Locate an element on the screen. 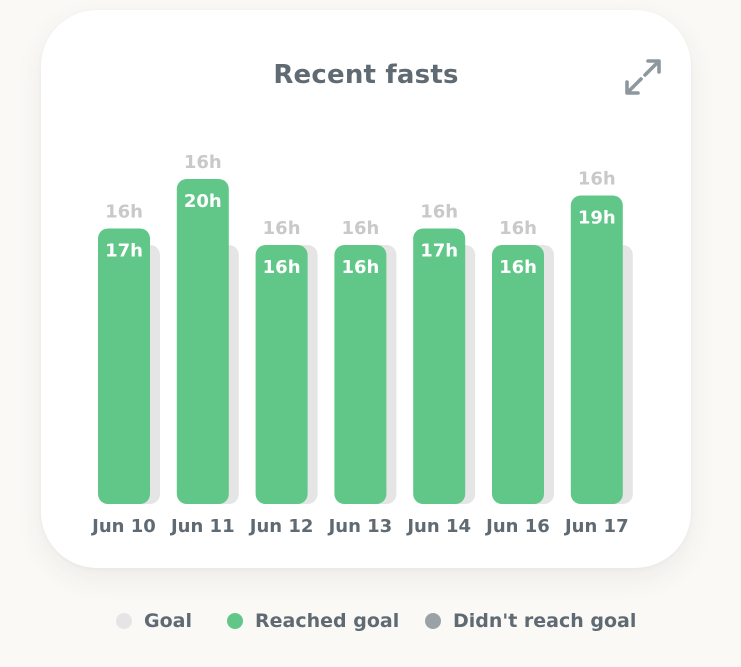  legend-item-reached: Reached goal is located at coordinates (313, 621).